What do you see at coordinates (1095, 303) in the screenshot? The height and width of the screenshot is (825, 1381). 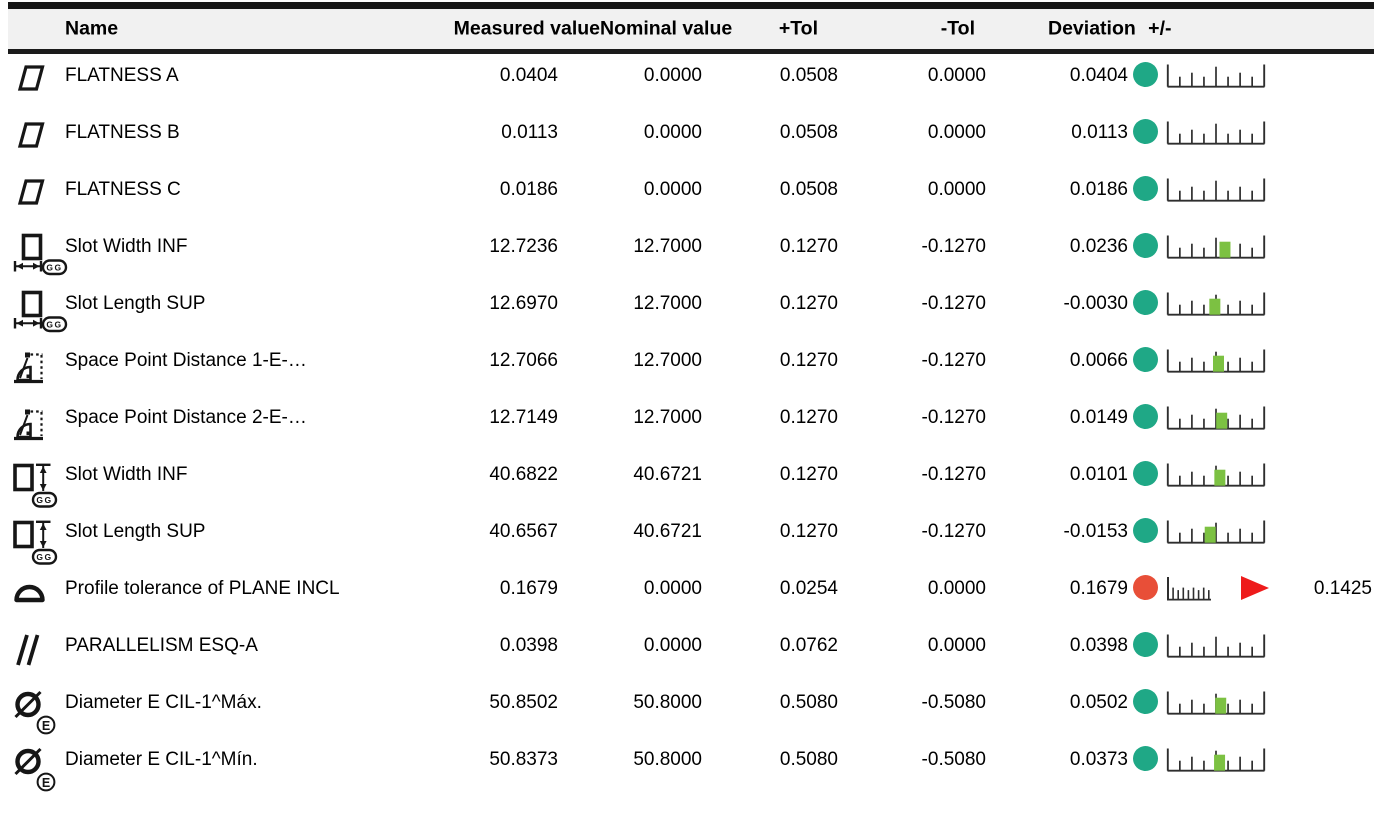 I see `deviation-value: -0.0030` at bounding box center [1095, 303].